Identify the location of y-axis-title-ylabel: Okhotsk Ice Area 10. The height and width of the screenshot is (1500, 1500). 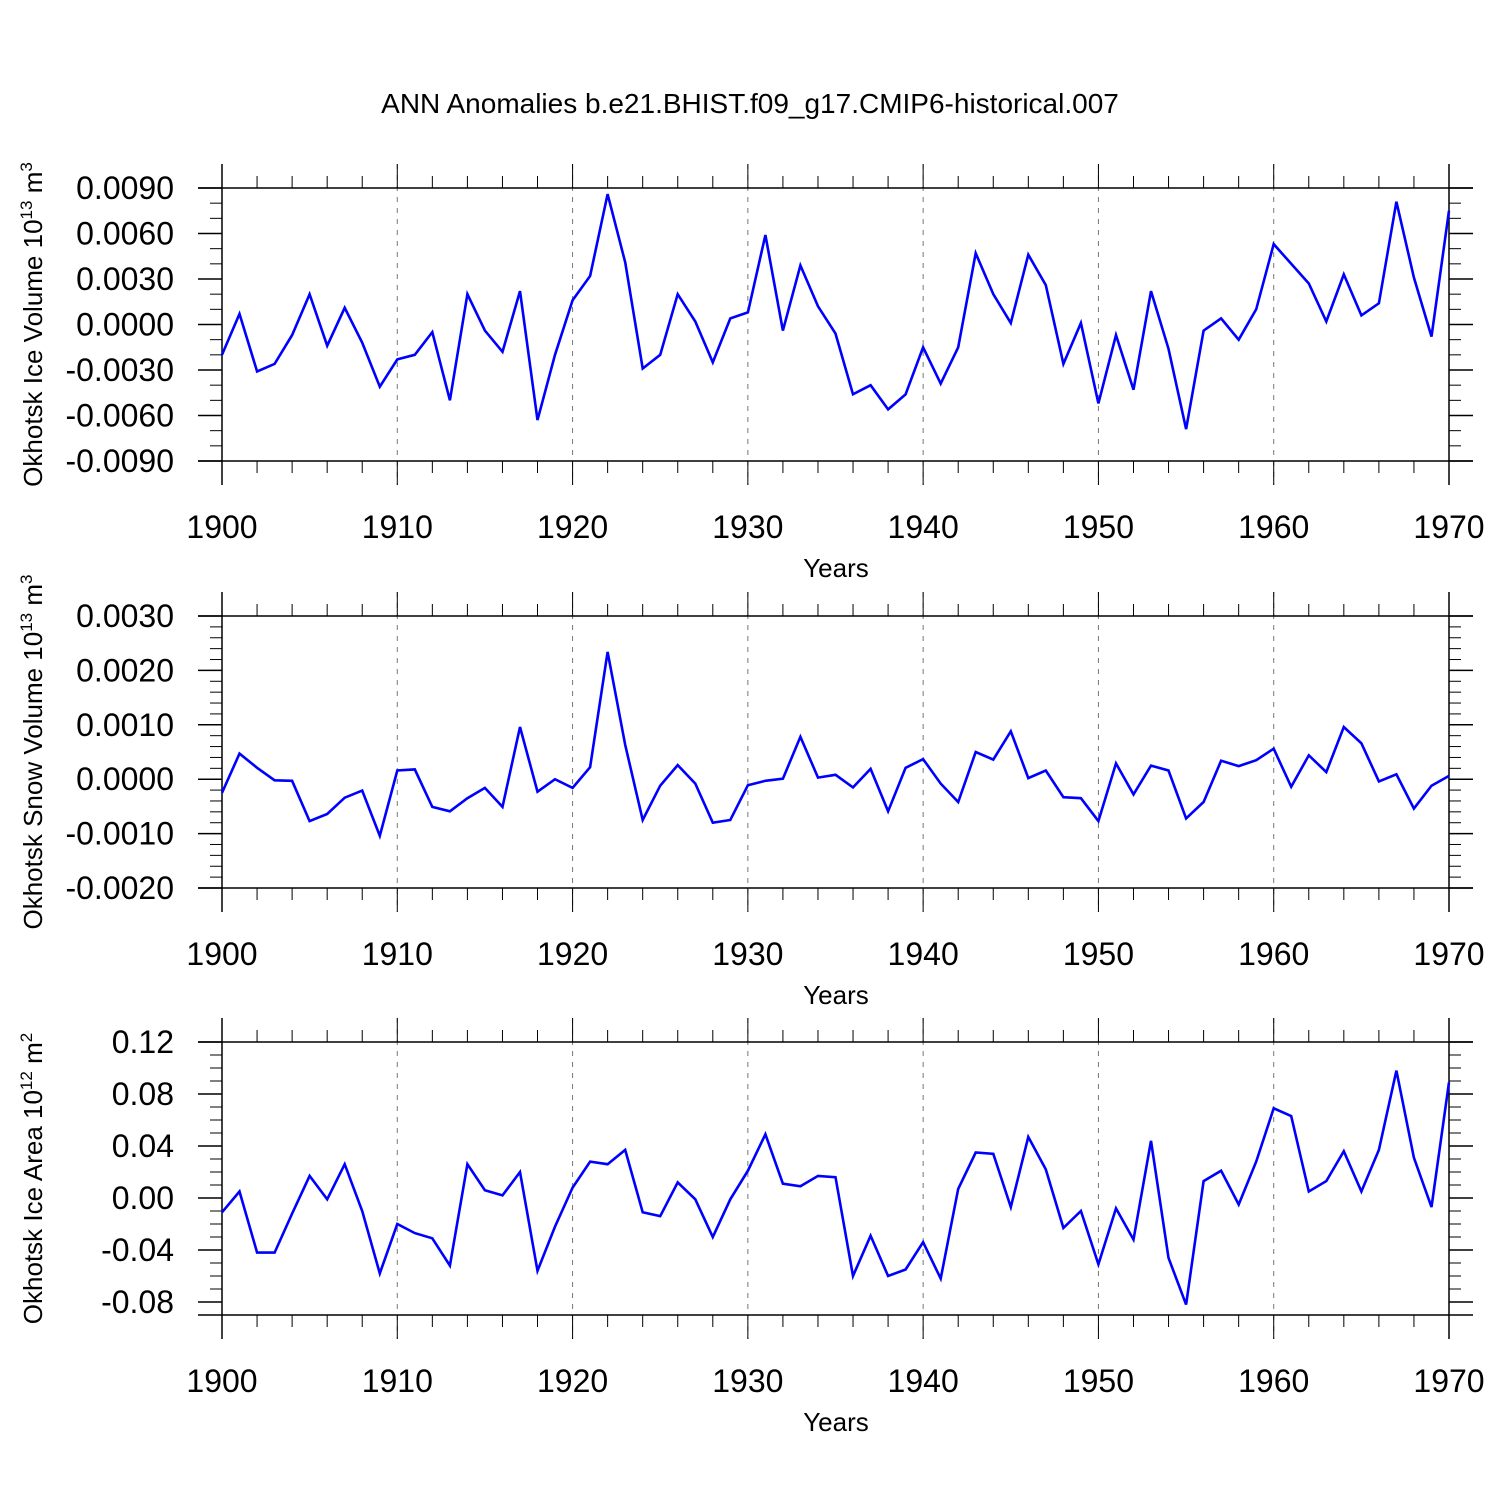
(33, 1207).